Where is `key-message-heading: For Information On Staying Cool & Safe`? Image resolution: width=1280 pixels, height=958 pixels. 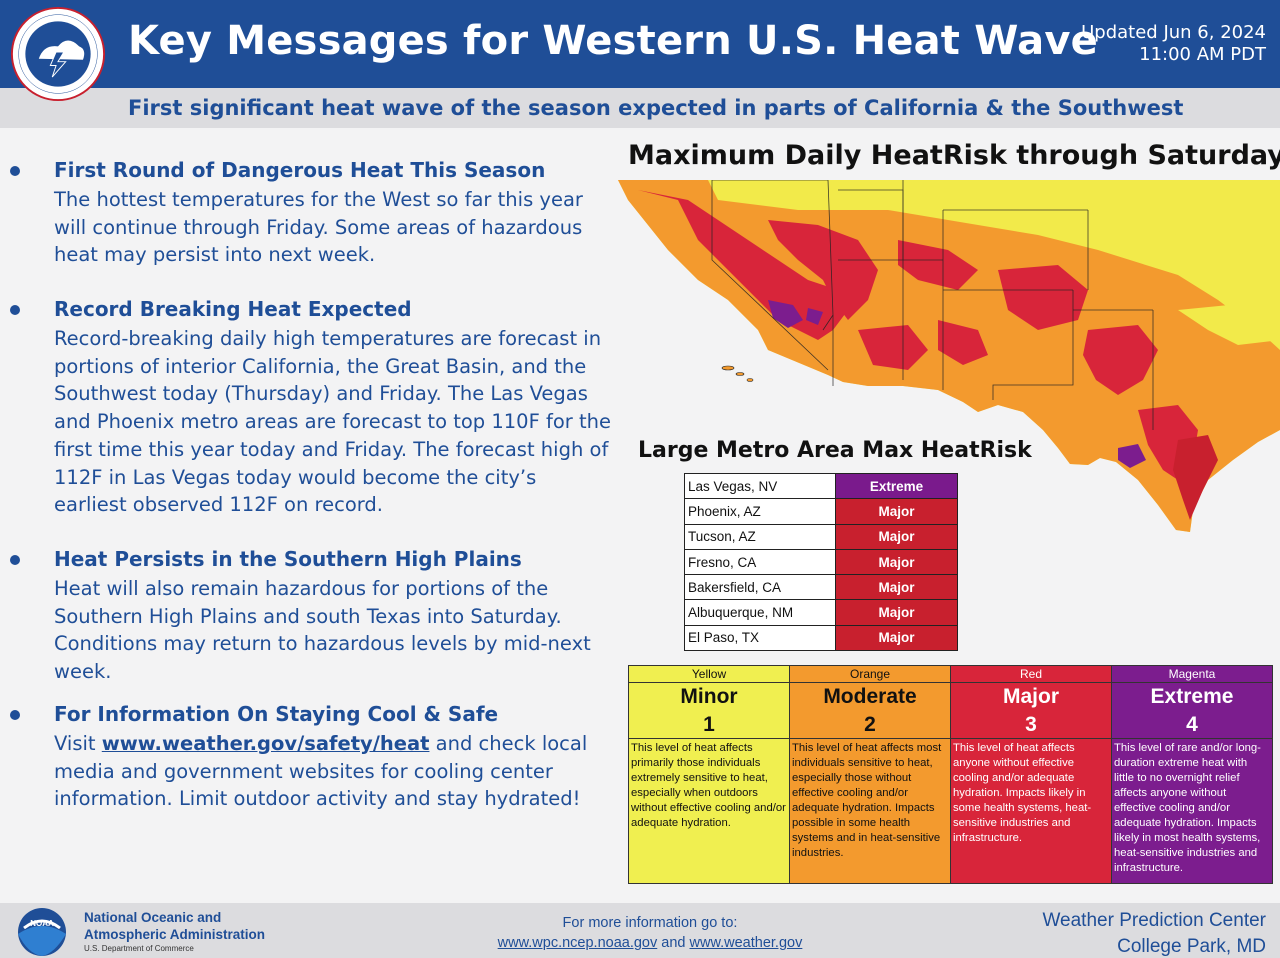
key-message-heading: For Information On Staying Cool & Safe is located at coordinates (276, 714).